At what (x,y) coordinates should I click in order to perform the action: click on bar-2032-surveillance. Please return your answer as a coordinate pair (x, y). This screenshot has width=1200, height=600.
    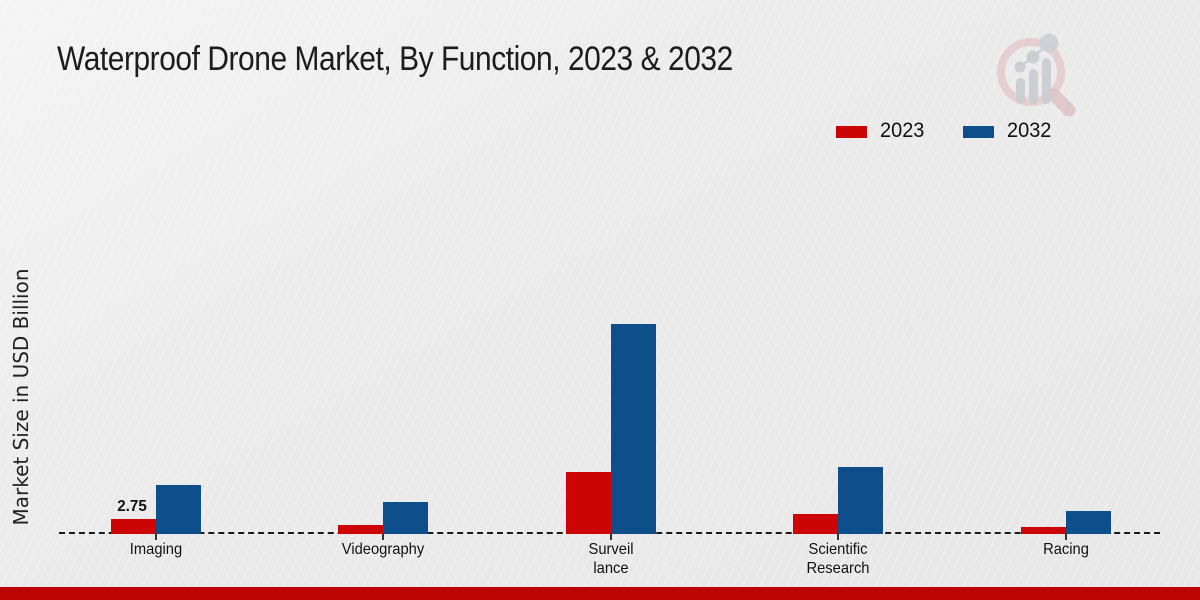
    Looking at the image, I should click on (633, 429).